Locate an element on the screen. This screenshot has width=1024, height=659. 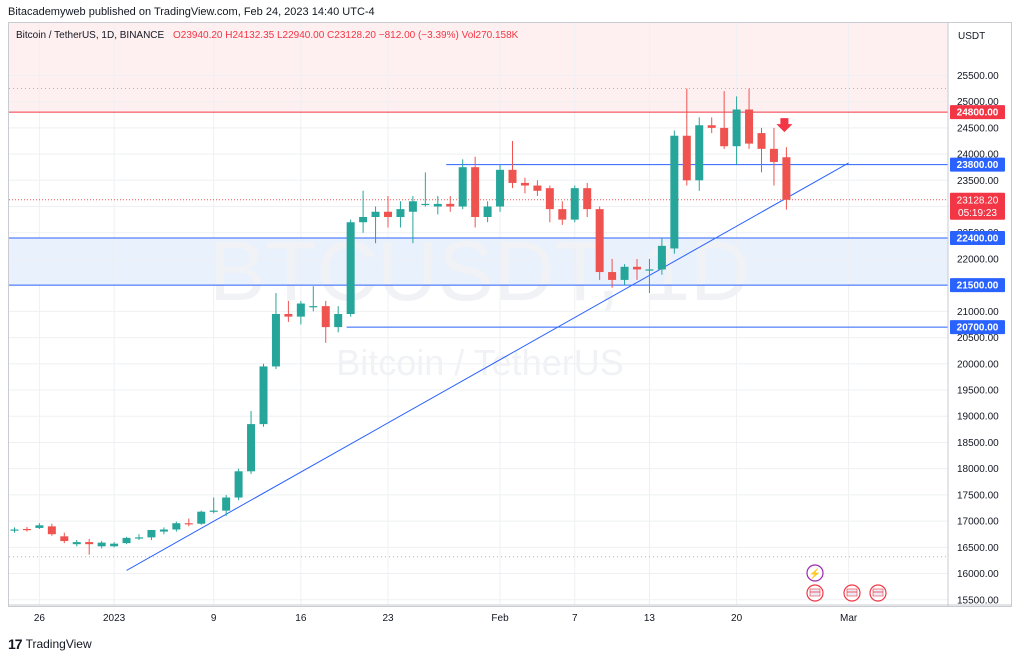
x-tick-label: Feb is located at coordinates (500, 618).